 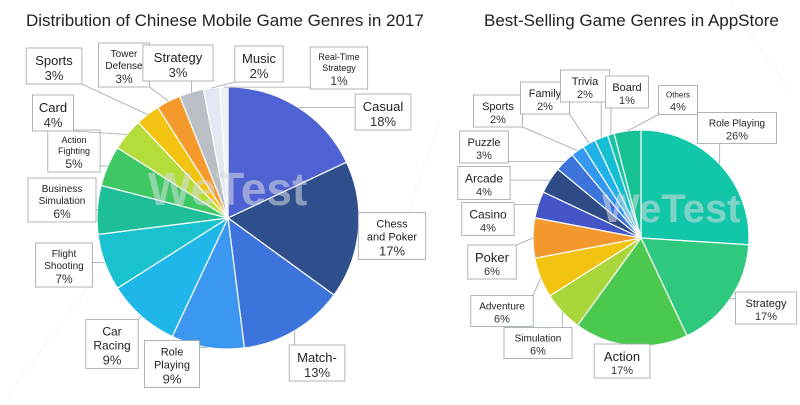 I want to click on pie-2-value-puzzle: 3%, so click(x=484, y=156).